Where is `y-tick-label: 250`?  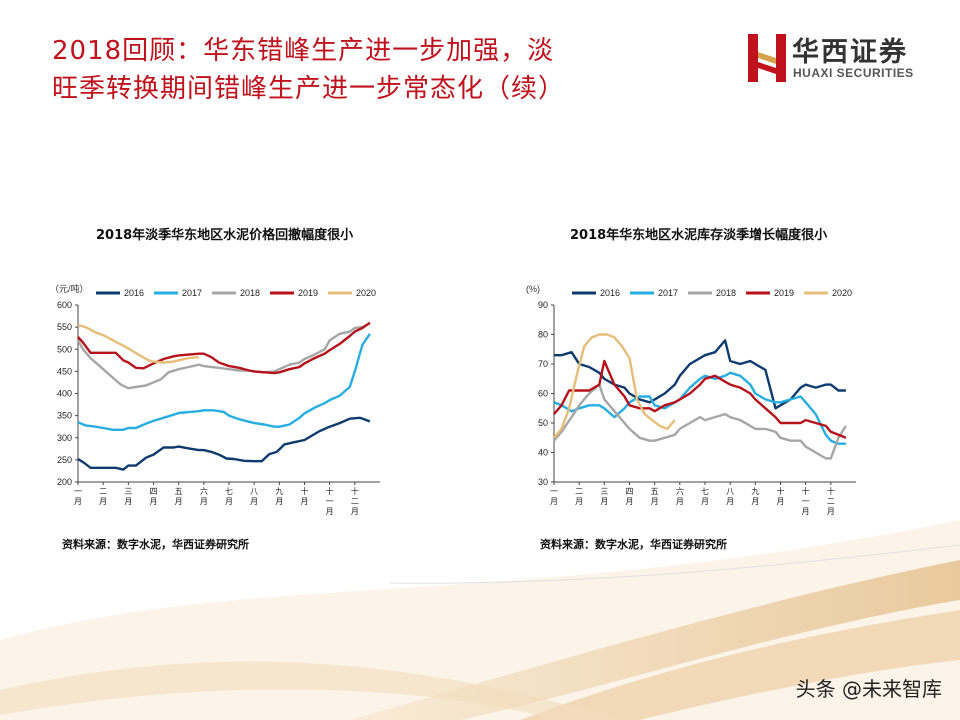
y-tick-label: 250 is located at coordinates (64, 460).